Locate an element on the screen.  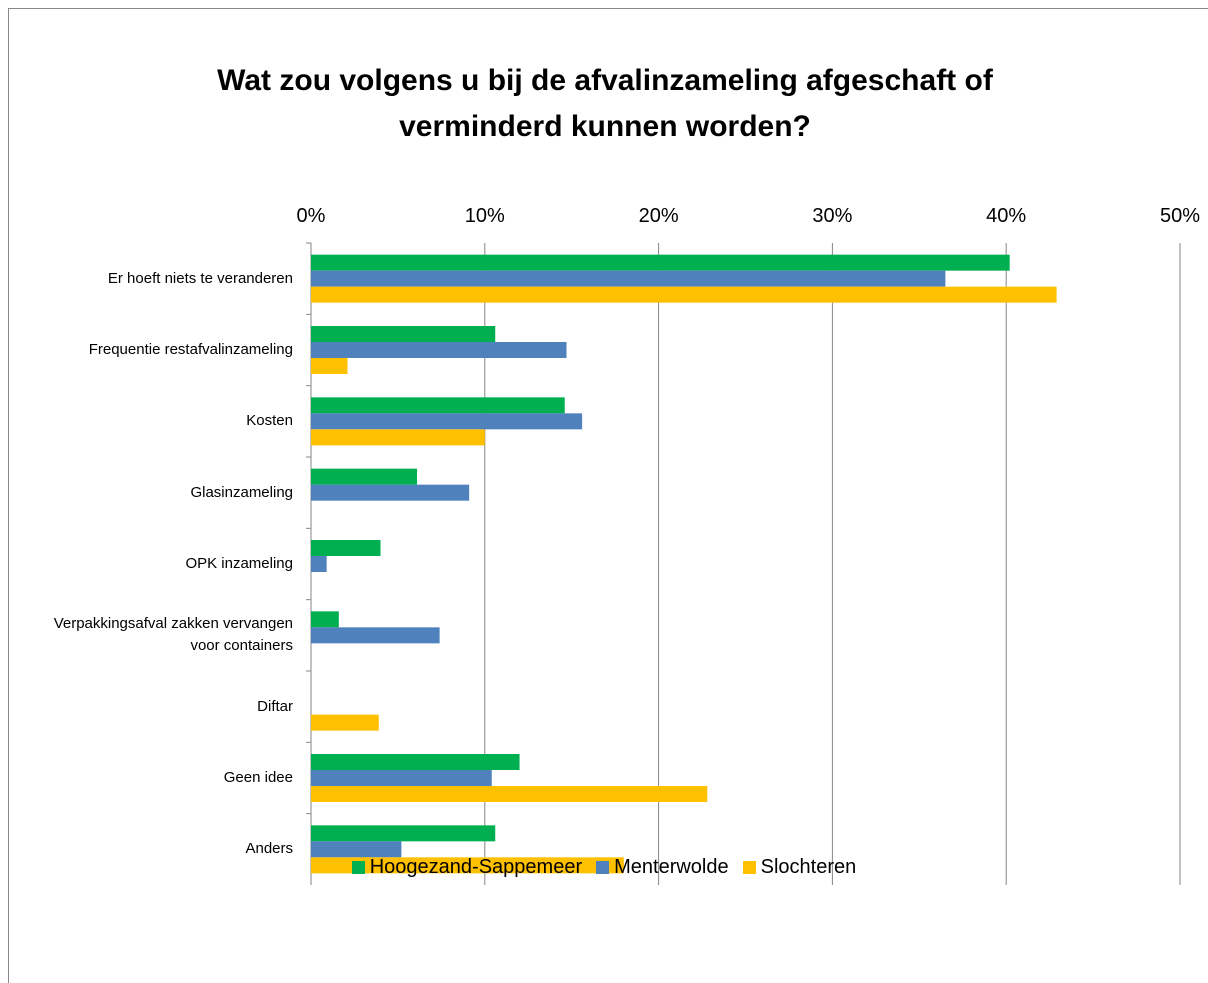
x-tick-label: 0% is located at coordinates (311, 216).